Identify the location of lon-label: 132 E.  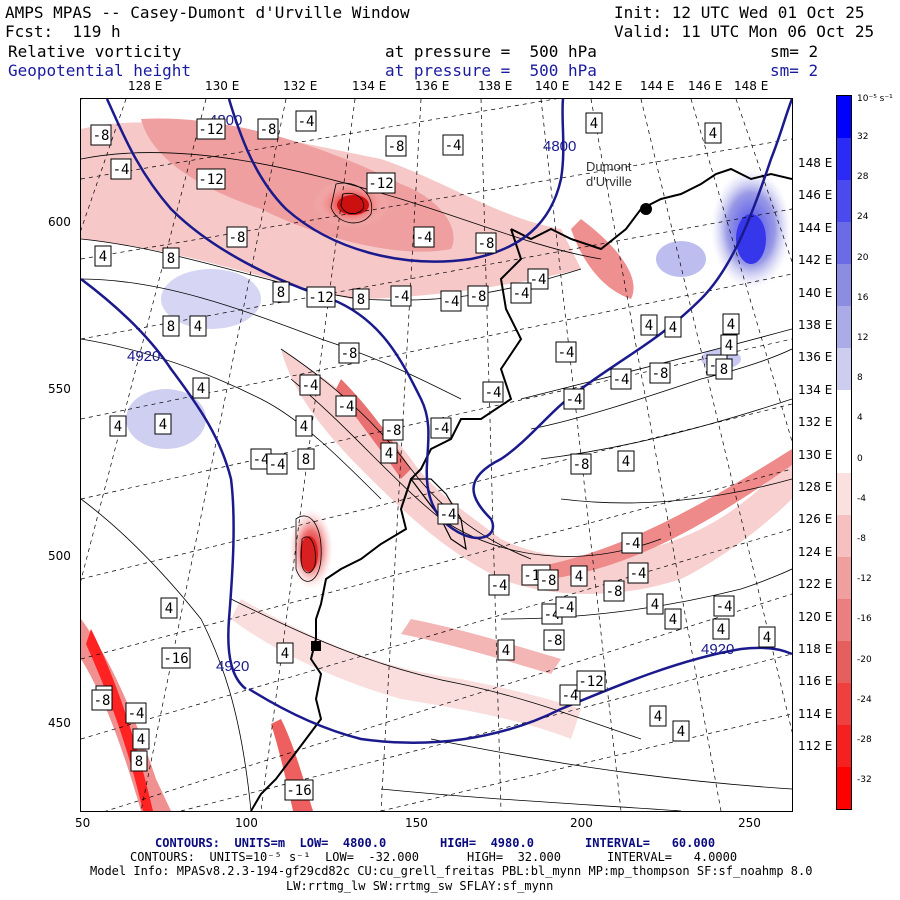
(300, 86).